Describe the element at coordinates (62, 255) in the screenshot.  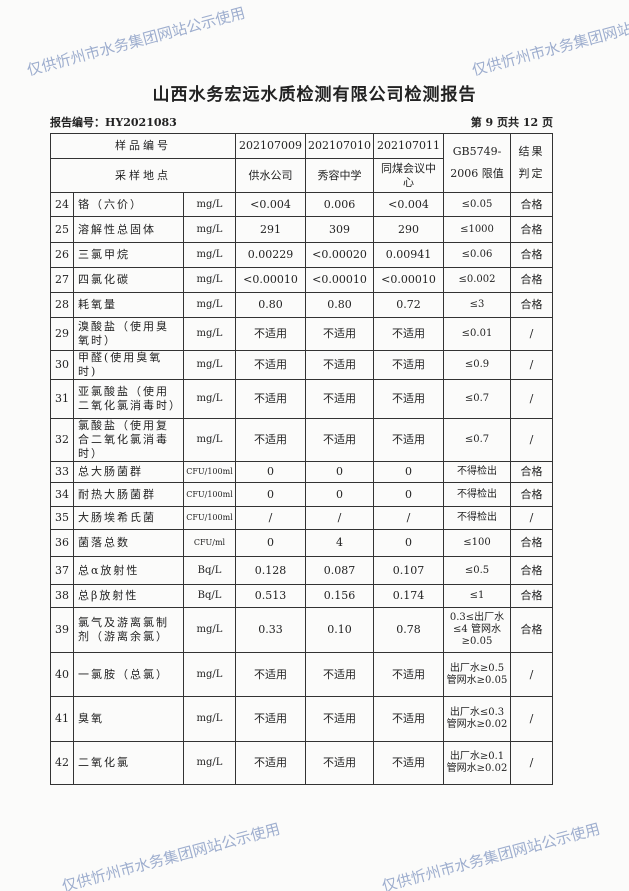
I see `row-number: 26` at that location.